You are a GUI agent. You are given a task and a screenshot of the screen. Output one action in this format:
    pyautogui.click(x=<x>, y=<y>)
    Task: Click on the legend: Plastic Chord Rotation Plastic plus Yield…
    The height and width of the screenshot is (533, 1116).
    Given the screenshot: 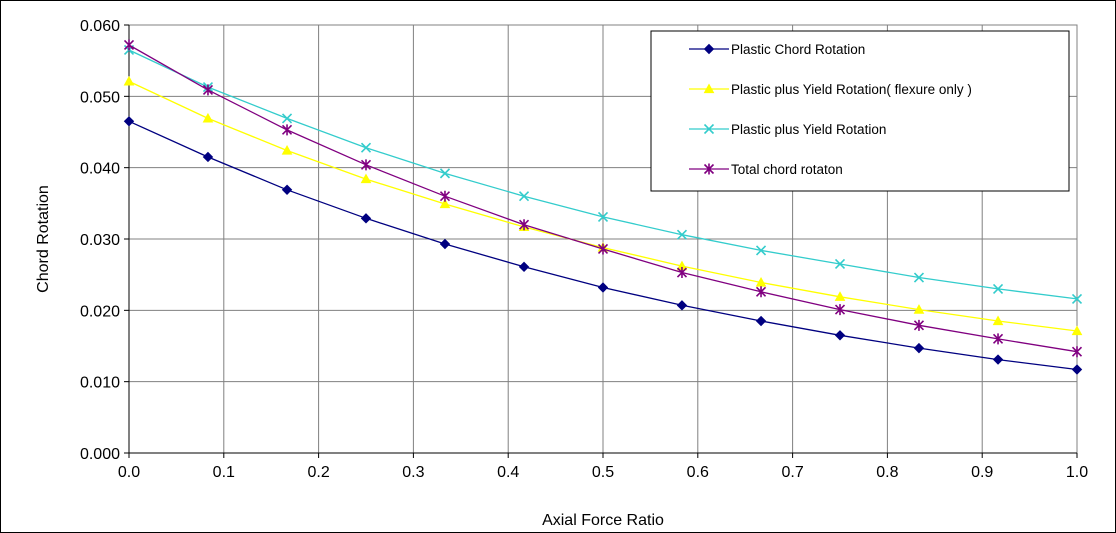 What is the action you would take?
    pyautogui.click(x=860, y=111)
    